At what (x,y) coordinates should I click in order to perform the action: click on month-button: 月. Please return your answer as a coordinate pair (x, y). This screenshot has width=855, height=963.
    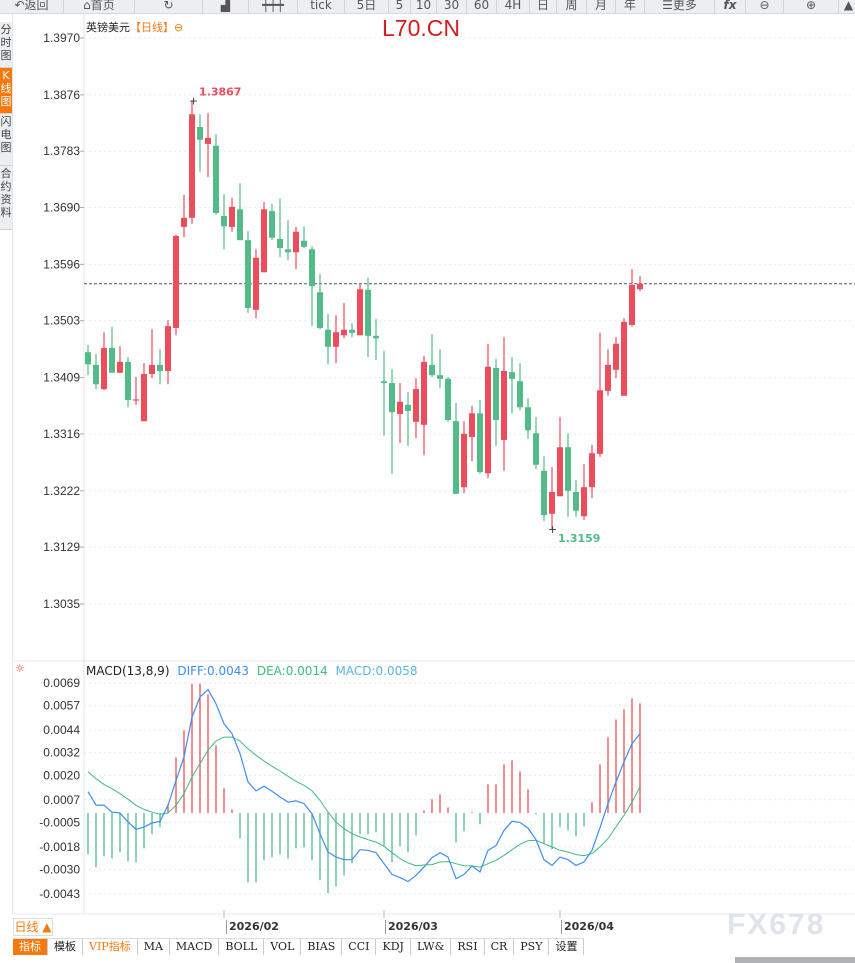
    Looking at the image, I should click on (601, 6).